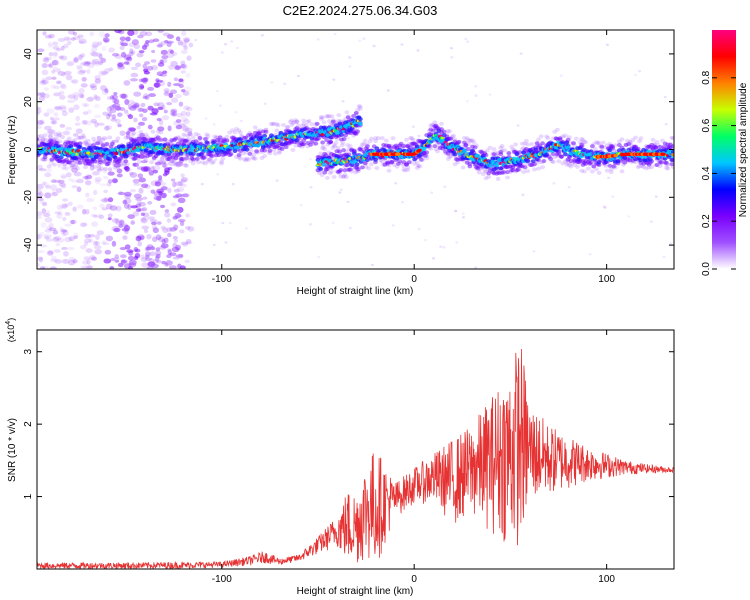  Describe the element at coordinates (718, 173) in the screenshot. I see `colorbar-ticks: 0.0 0.2 0.4 0.6 0.8` at that location.